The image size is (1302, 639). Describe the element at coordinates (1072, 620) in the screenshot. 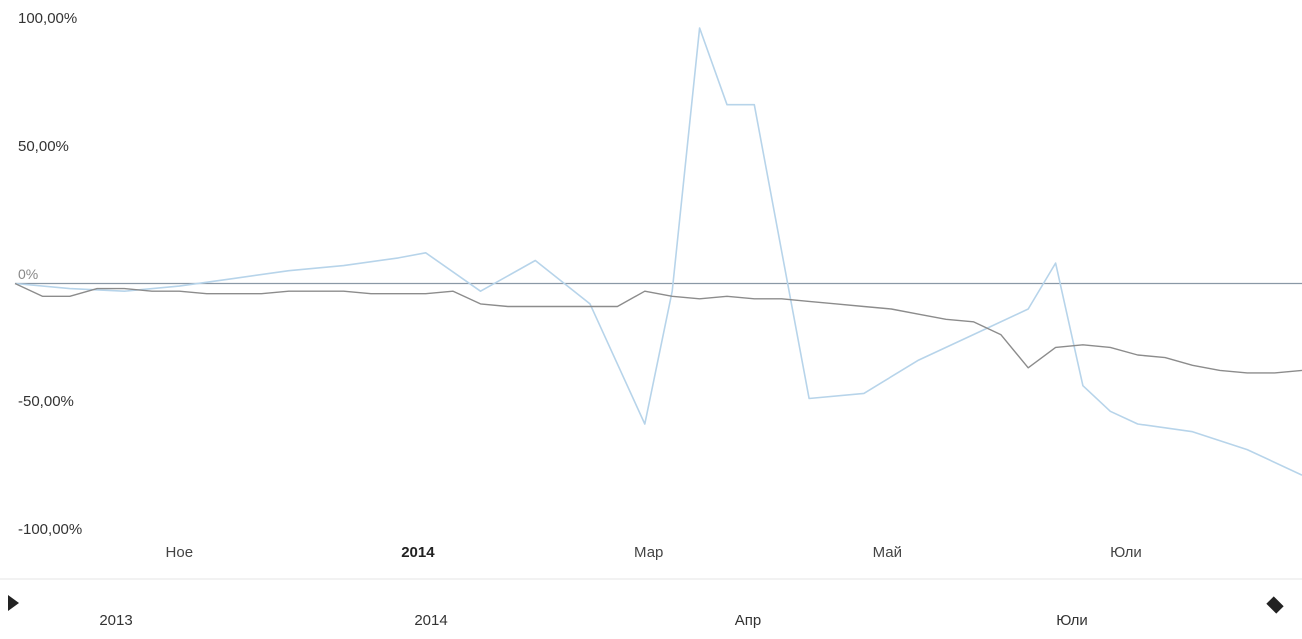

I see `navigator-label-jul: Юли` at that location.